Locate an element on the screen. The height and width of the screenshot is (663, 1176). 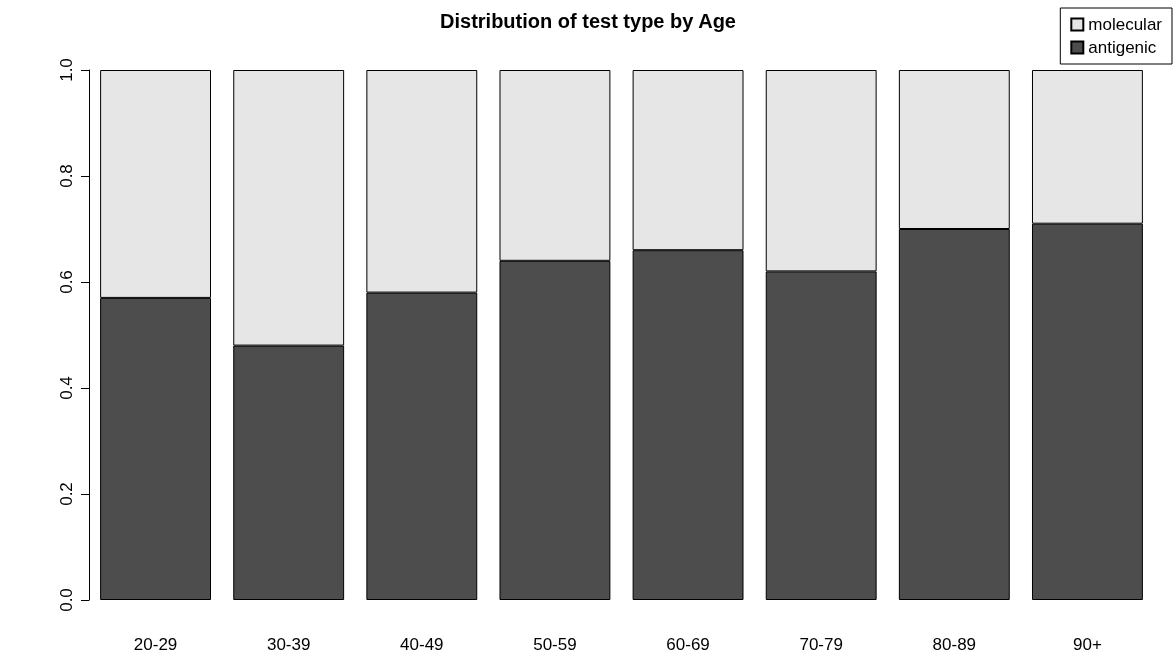
x-tick-label: 20-29 is located at coordinates (155, 644).